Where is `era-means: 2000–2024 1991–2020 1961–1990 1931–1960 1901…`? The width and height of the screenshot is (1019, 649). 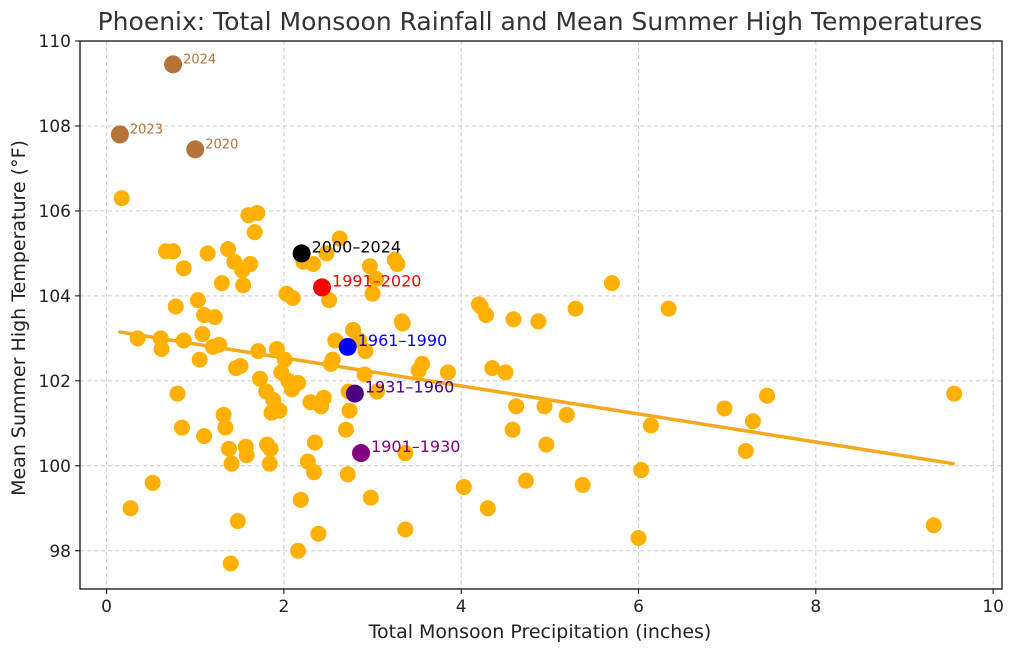 era-means: 2000–2024 1991–2020 1961–1990 1931–1960 1901… is located at coordinates (376, 350).